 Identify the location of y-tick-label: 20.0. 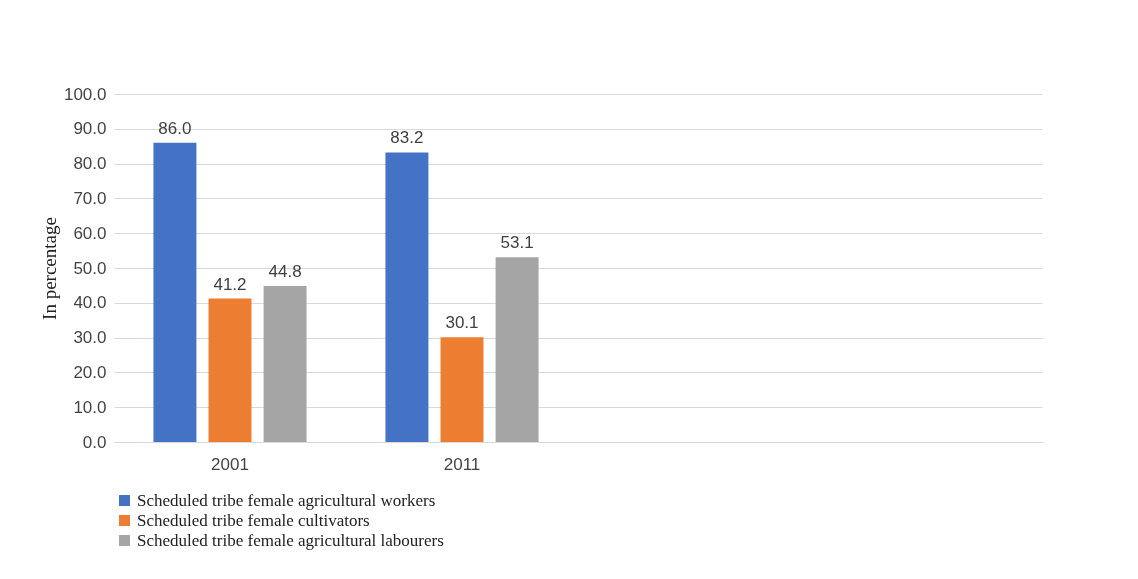
(90, 372).